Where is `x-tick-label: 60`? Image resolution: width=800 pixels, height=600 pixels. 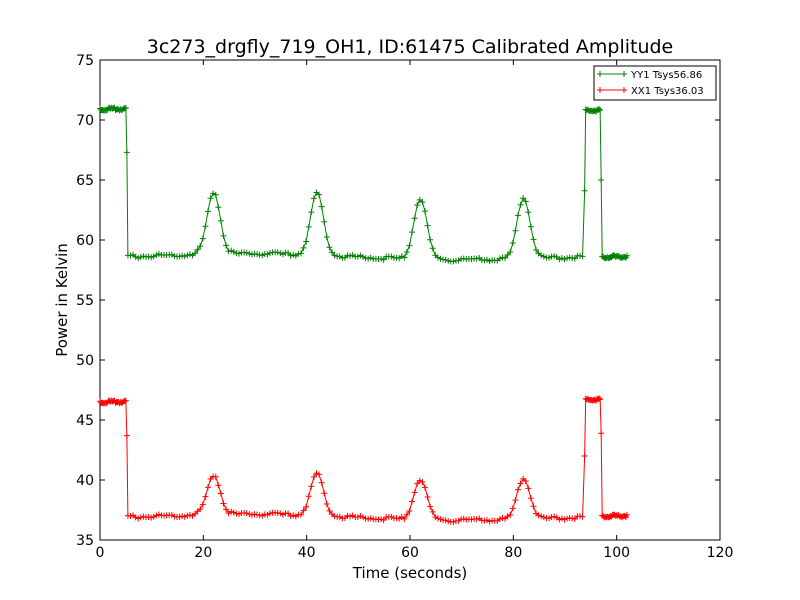 x-tick-label: 60 is located at coordinates (410, 553).